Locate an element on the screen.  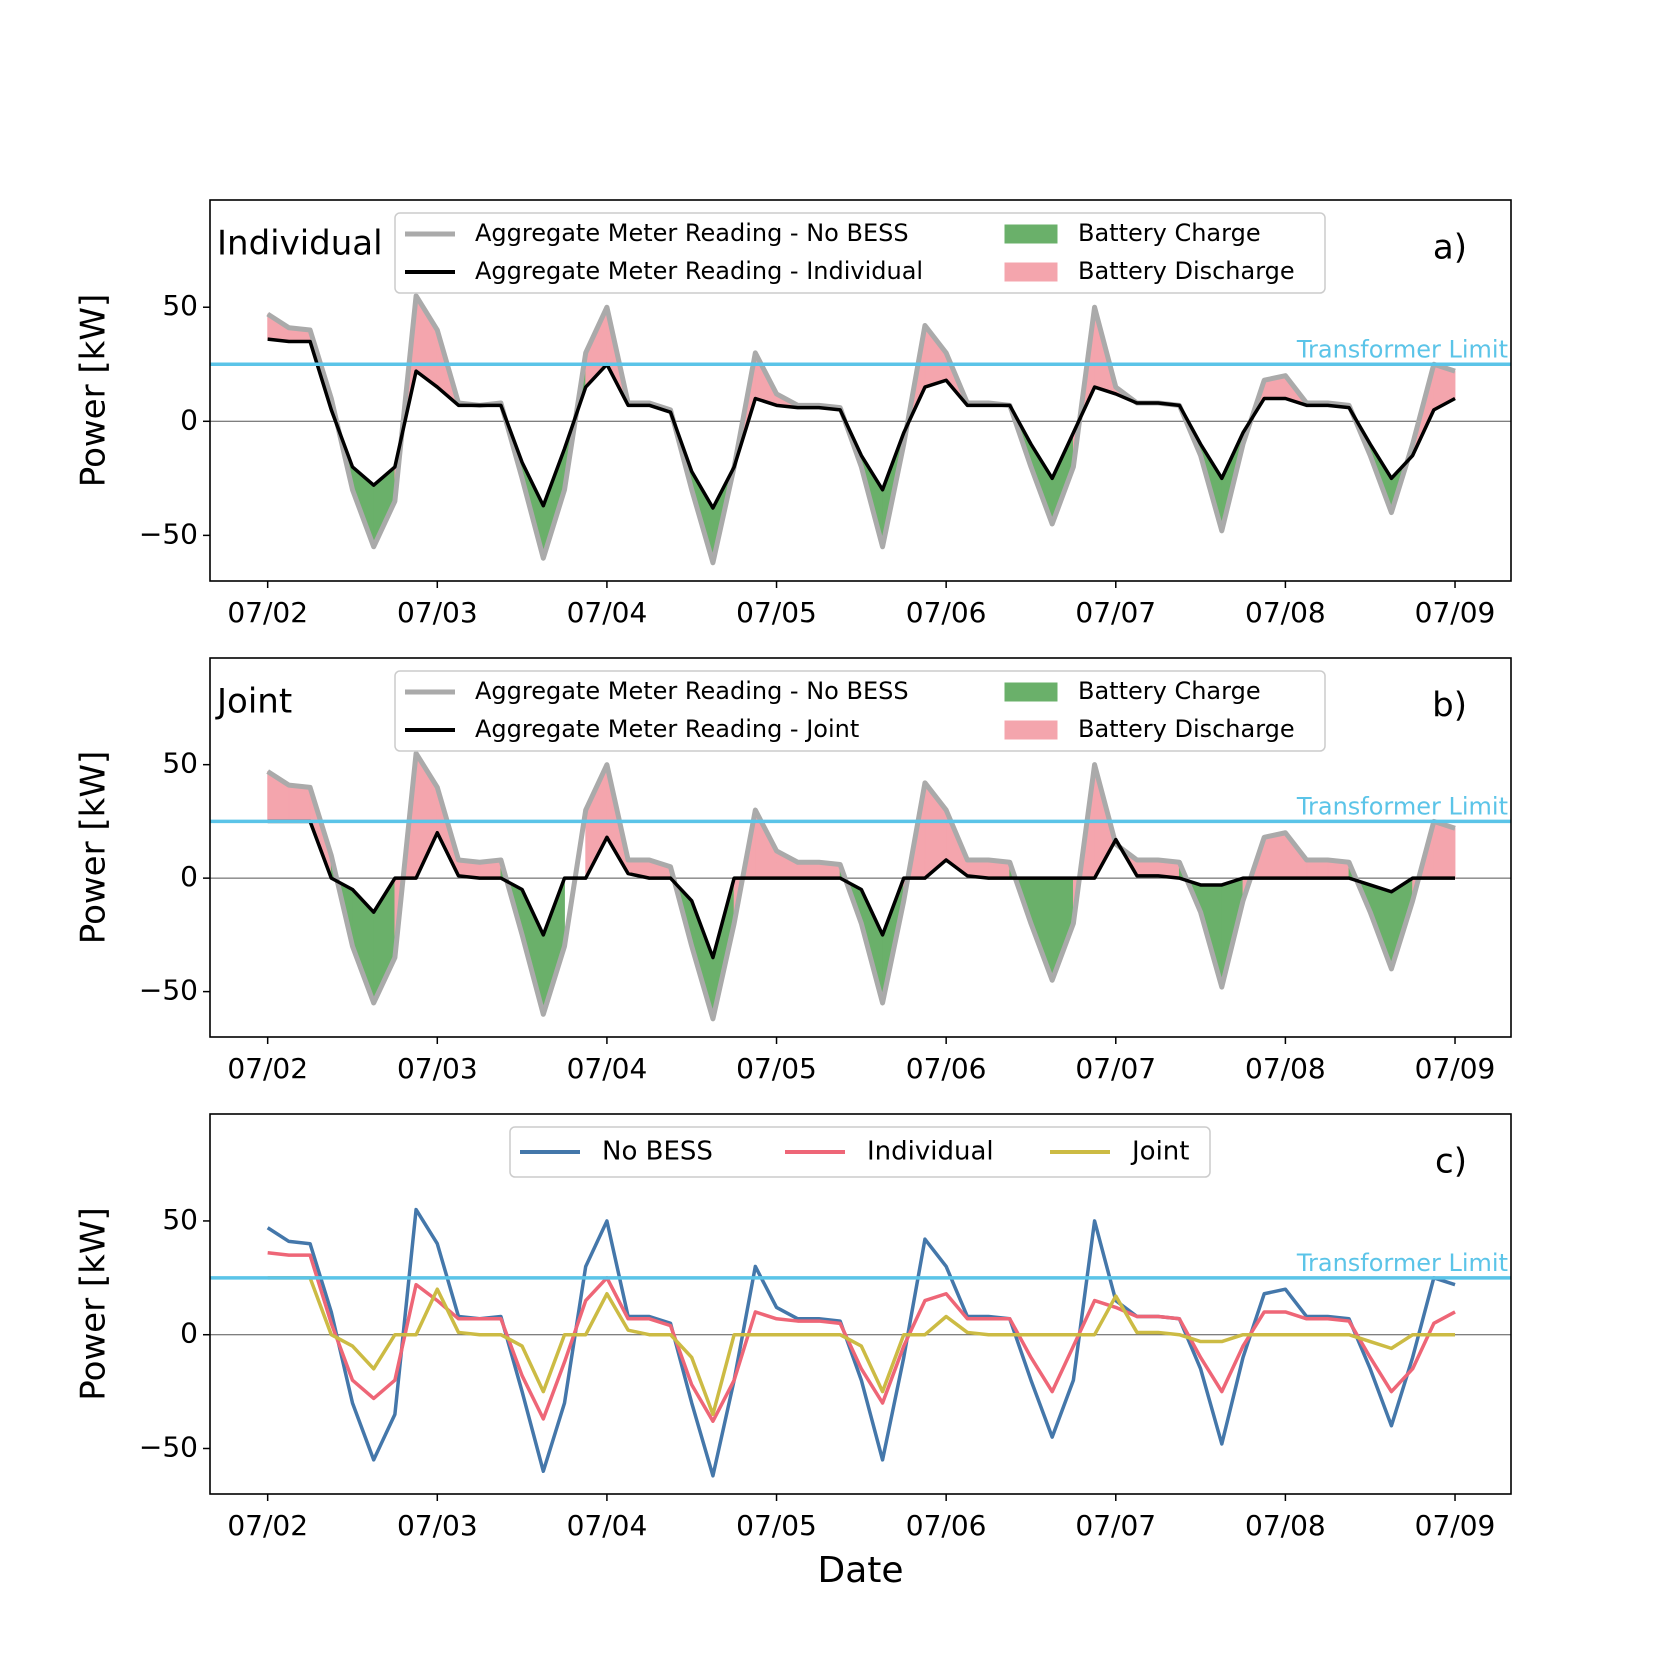
legend-label: Aggregate Meter Reading - Individual is located at coordinates (699, 271).